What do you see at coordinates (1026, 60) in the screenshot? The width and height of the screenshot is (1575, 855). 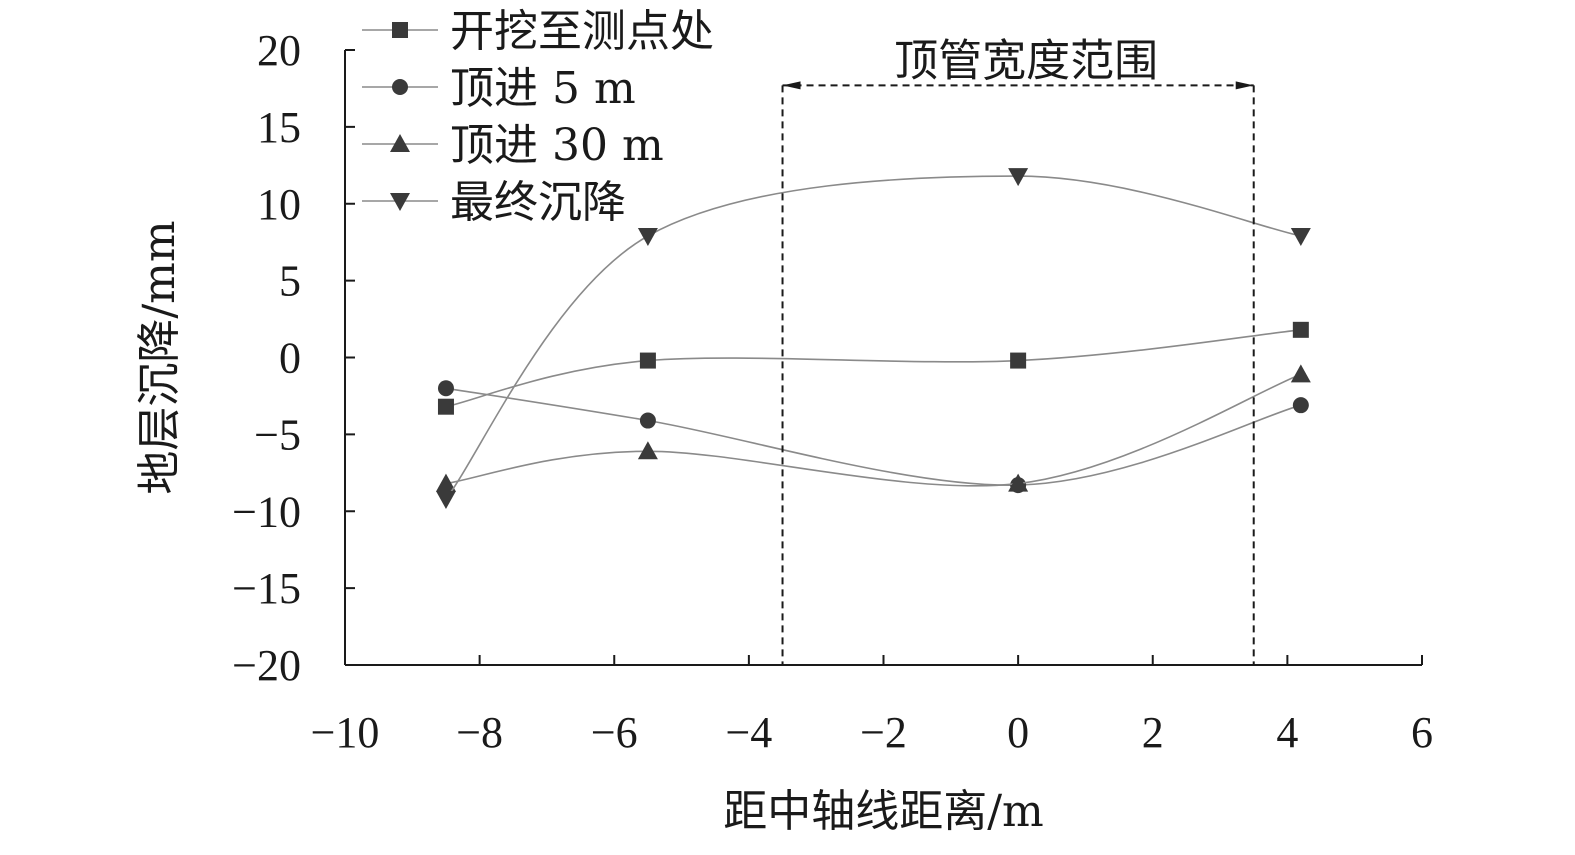 I see `annotation-label: 顶管宽度范围` at bounding box center [1026, 60].